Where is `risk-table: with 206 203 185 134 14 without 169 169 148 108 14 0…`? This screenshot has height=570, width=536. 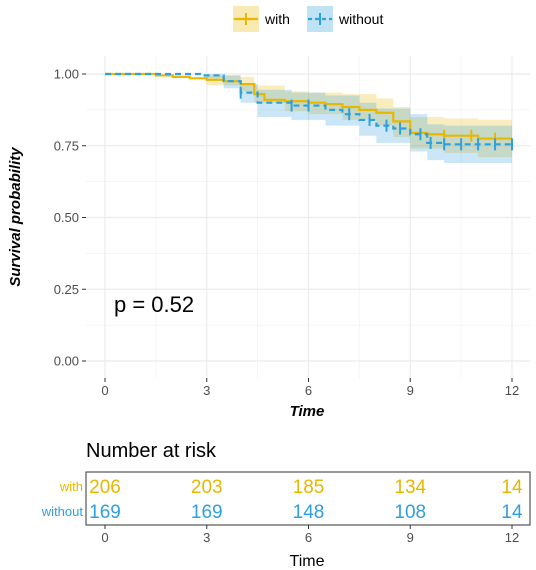 risk-table: with 206 203 185 134 14 without 169 169 148 108 14 0… is located at coordinates (286, 508).